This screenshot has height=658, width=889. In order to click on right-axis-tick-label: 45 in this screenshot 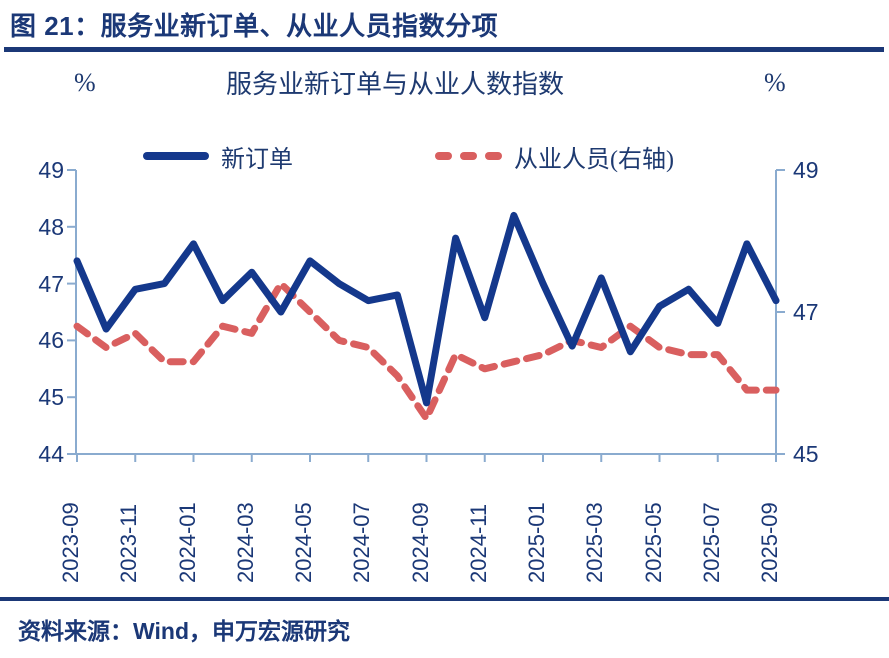, I will do `click(806, 454)`.